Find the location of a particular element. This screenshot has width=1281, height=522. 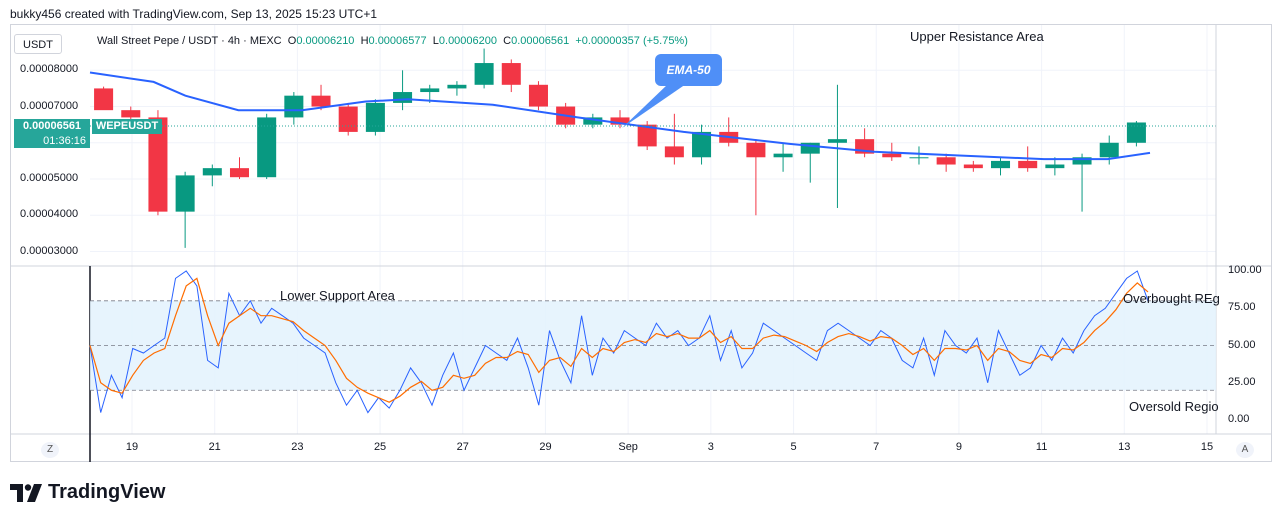

open-value: 0.00006210 is located at coordinates (325, 41).